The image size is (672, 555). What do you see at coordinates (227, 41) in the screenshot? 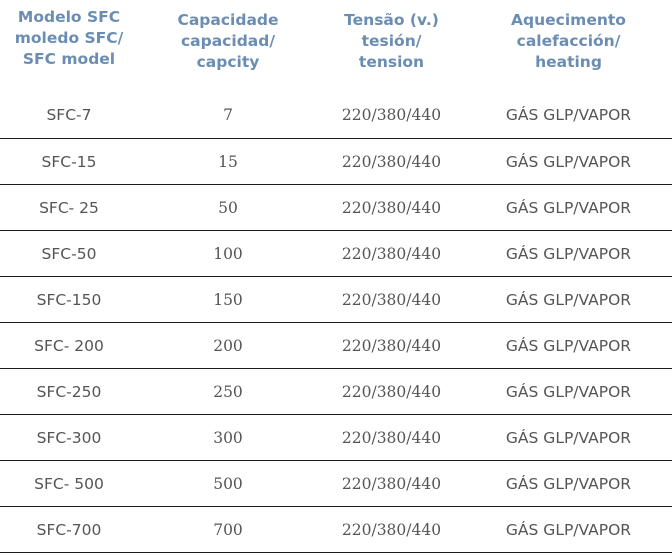
I see `header-capacity-line-2: capacidad/` at bounding box center [227, 41].